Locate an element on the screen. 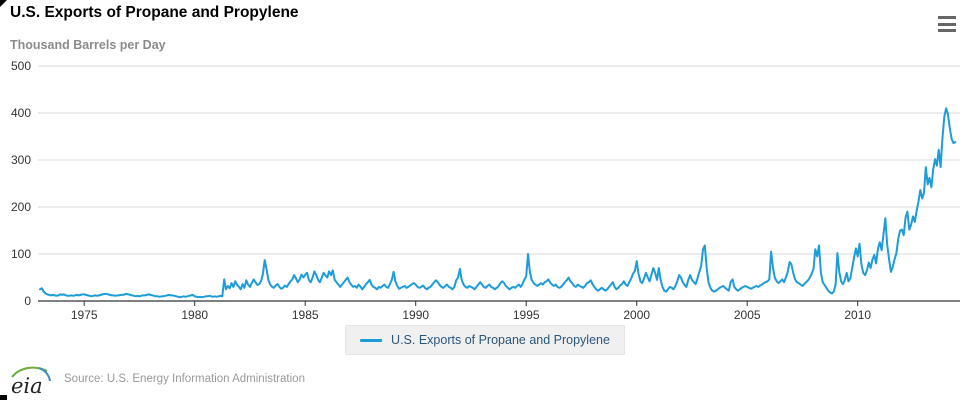 This screenshot has width=970, height=400. y-axis-tick-label: 100 is located at coordinates (21, 254).